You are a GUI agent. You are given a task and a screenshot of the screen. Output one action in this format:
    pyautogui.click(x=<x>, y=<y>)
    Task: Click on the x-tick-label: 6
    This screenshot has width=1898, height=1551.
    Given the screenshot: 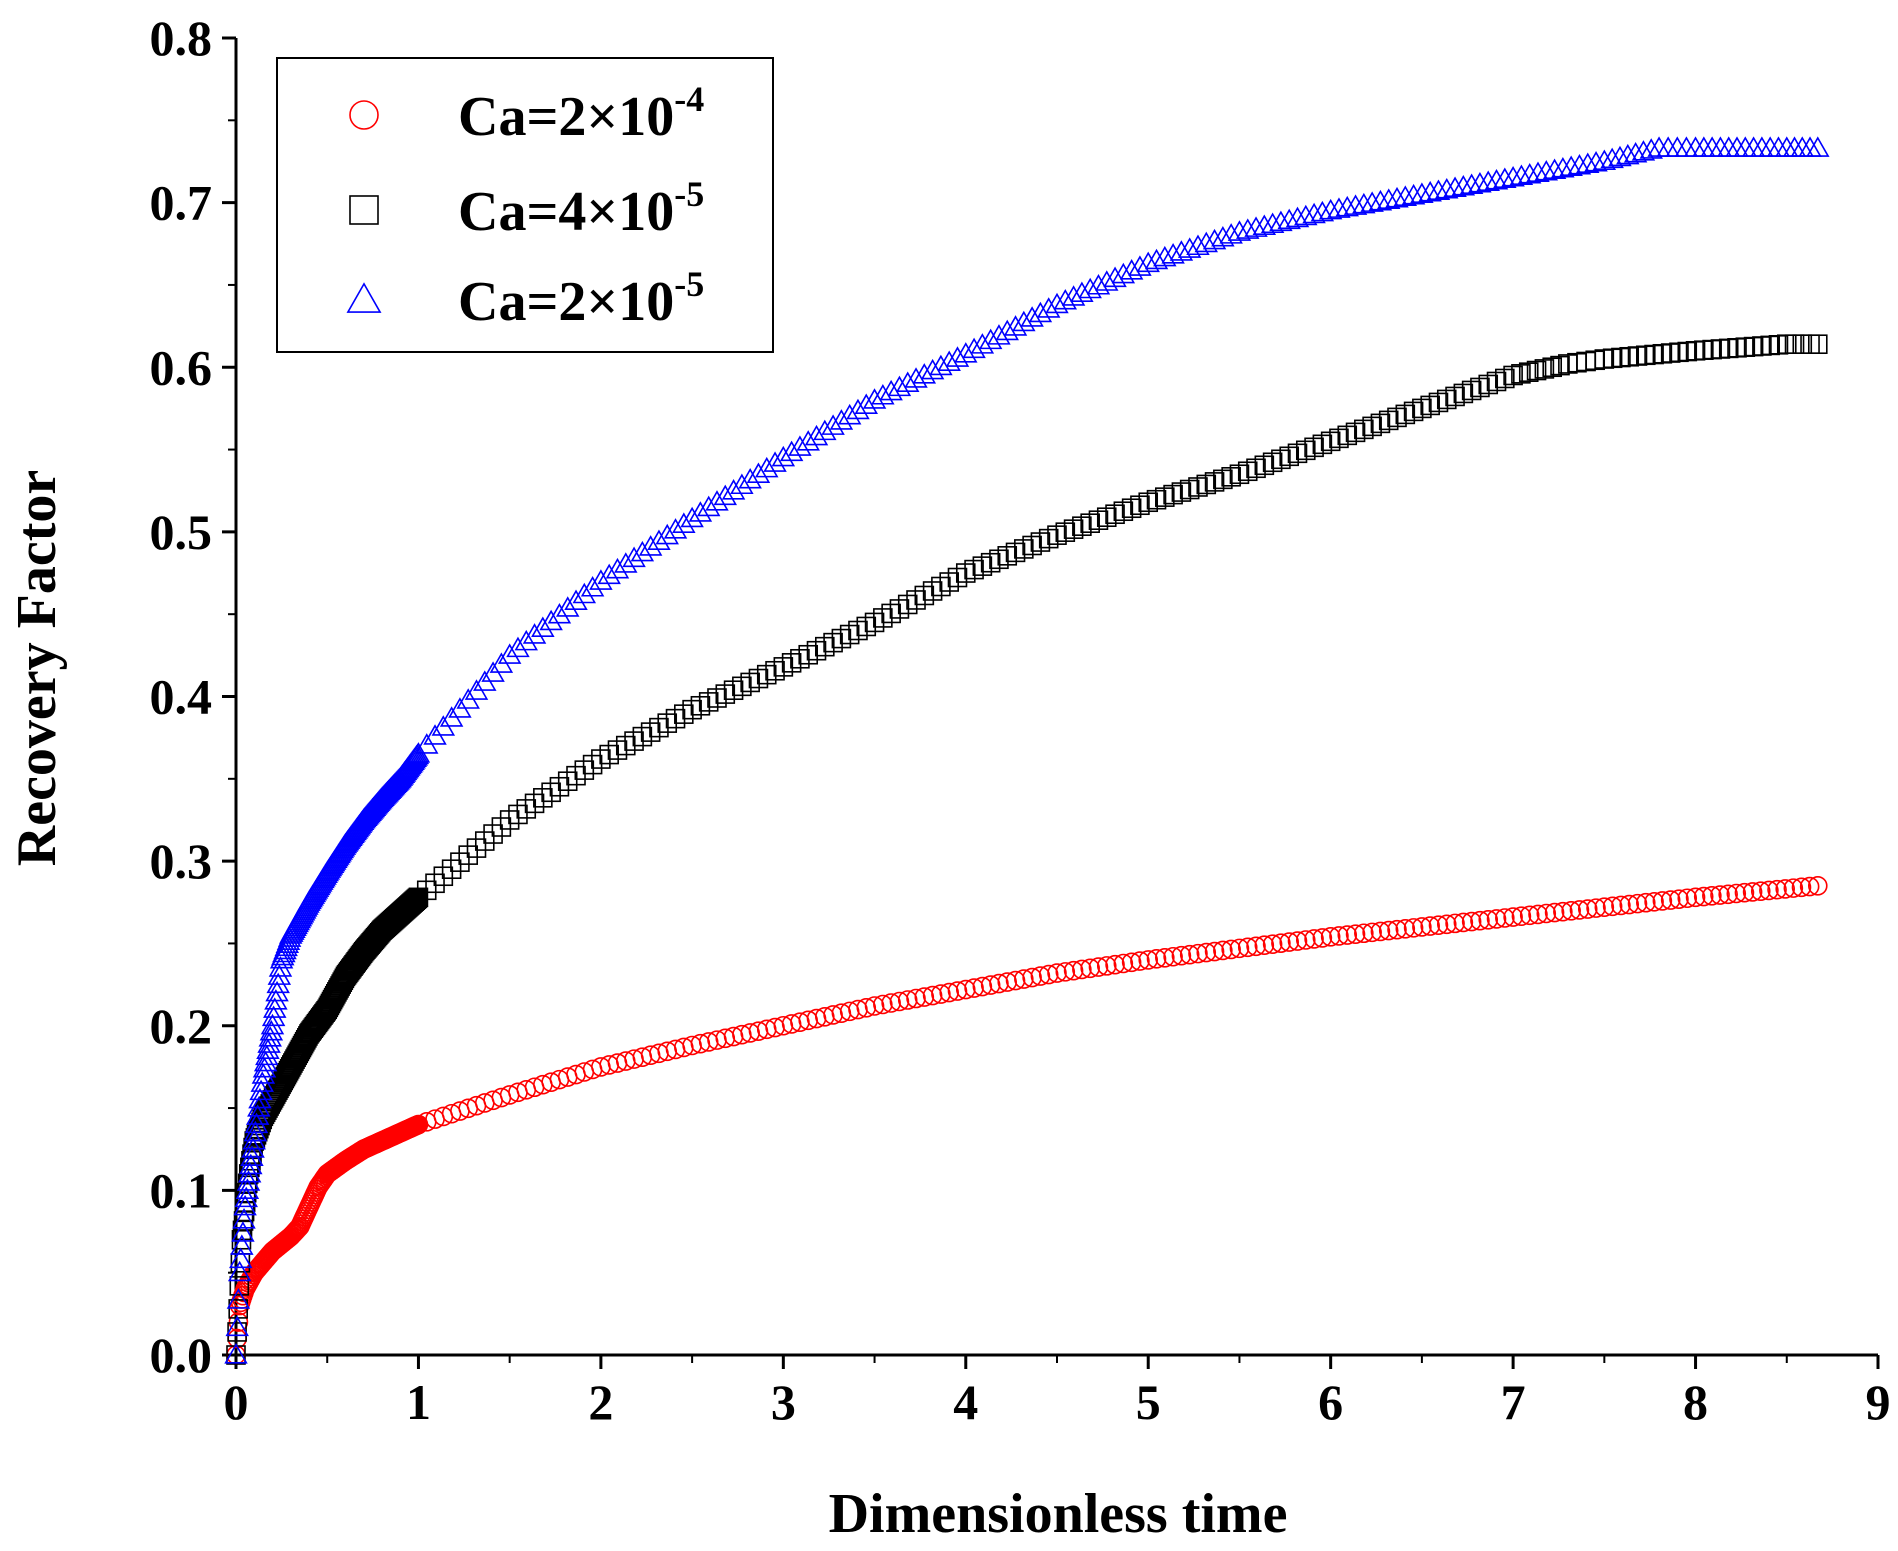 What is the action you would take?
    pyautogui.click(x=1330, y=1402)
    